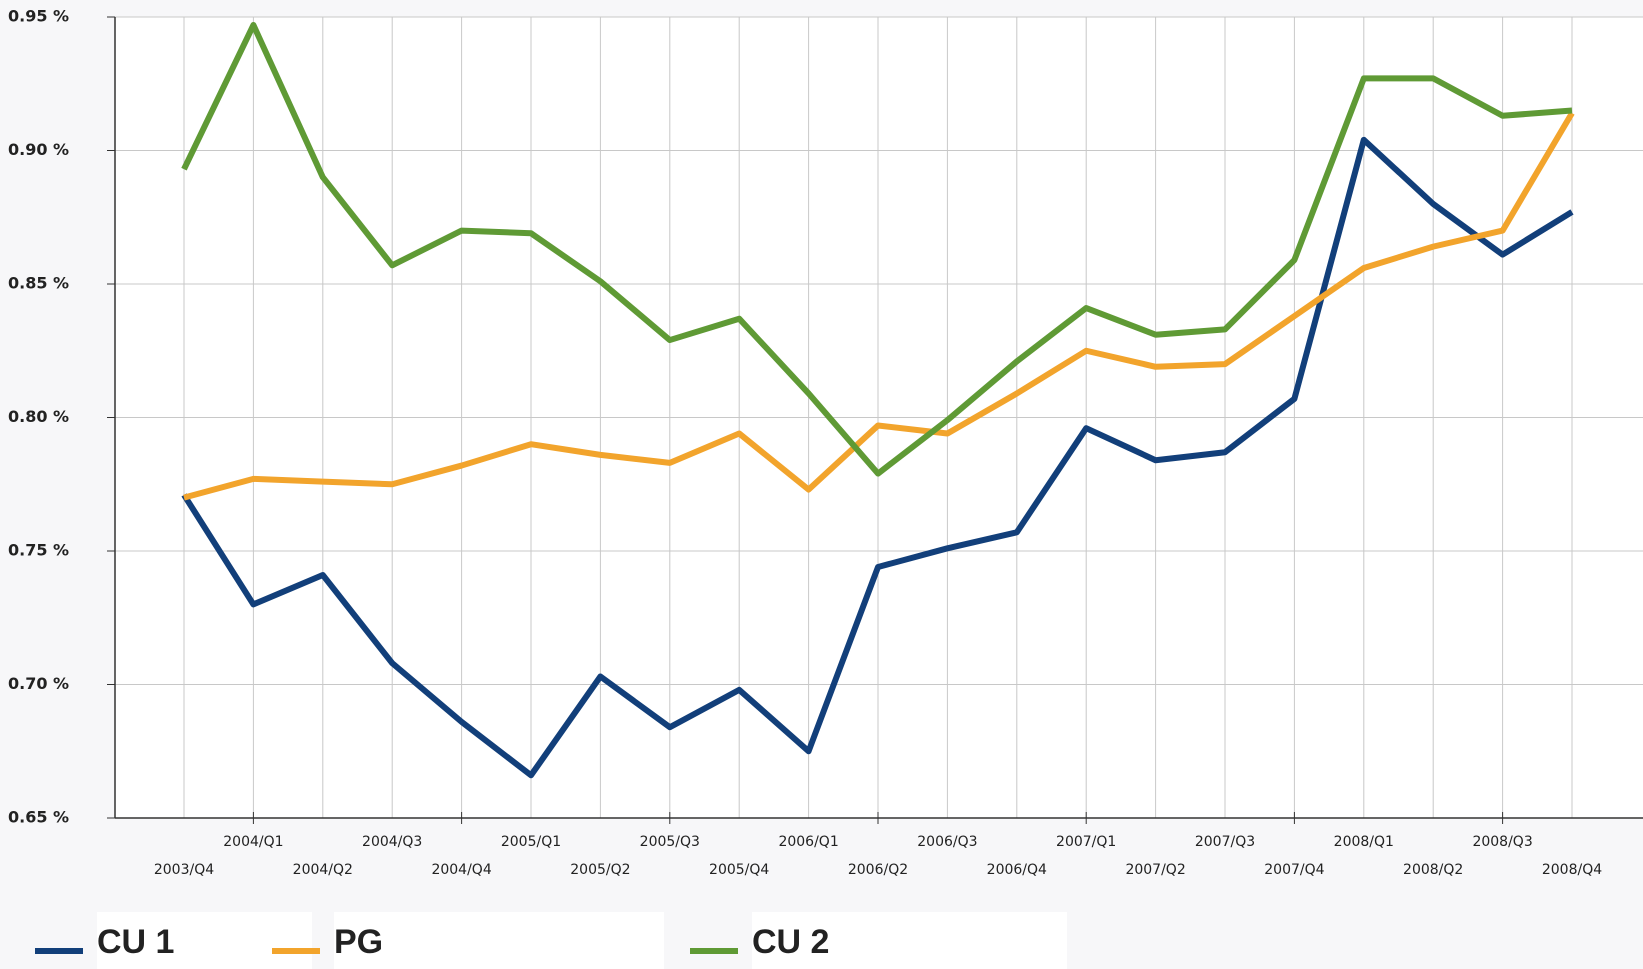 The image size is (1643, 969). What do you see at coordinates (1155, 870) in the screenshot?
I see `x-tick-label: 2007/Q2` at bounding box center [1155, 870].